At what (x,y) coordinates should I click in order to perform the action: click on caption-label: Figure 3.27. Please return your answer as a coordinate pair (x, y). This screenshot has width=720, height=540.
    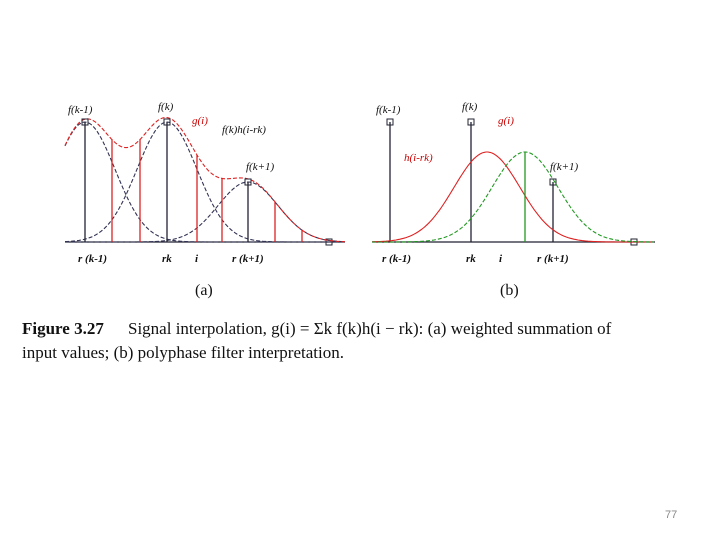
    Looking at the image, I should click on (63, 328).